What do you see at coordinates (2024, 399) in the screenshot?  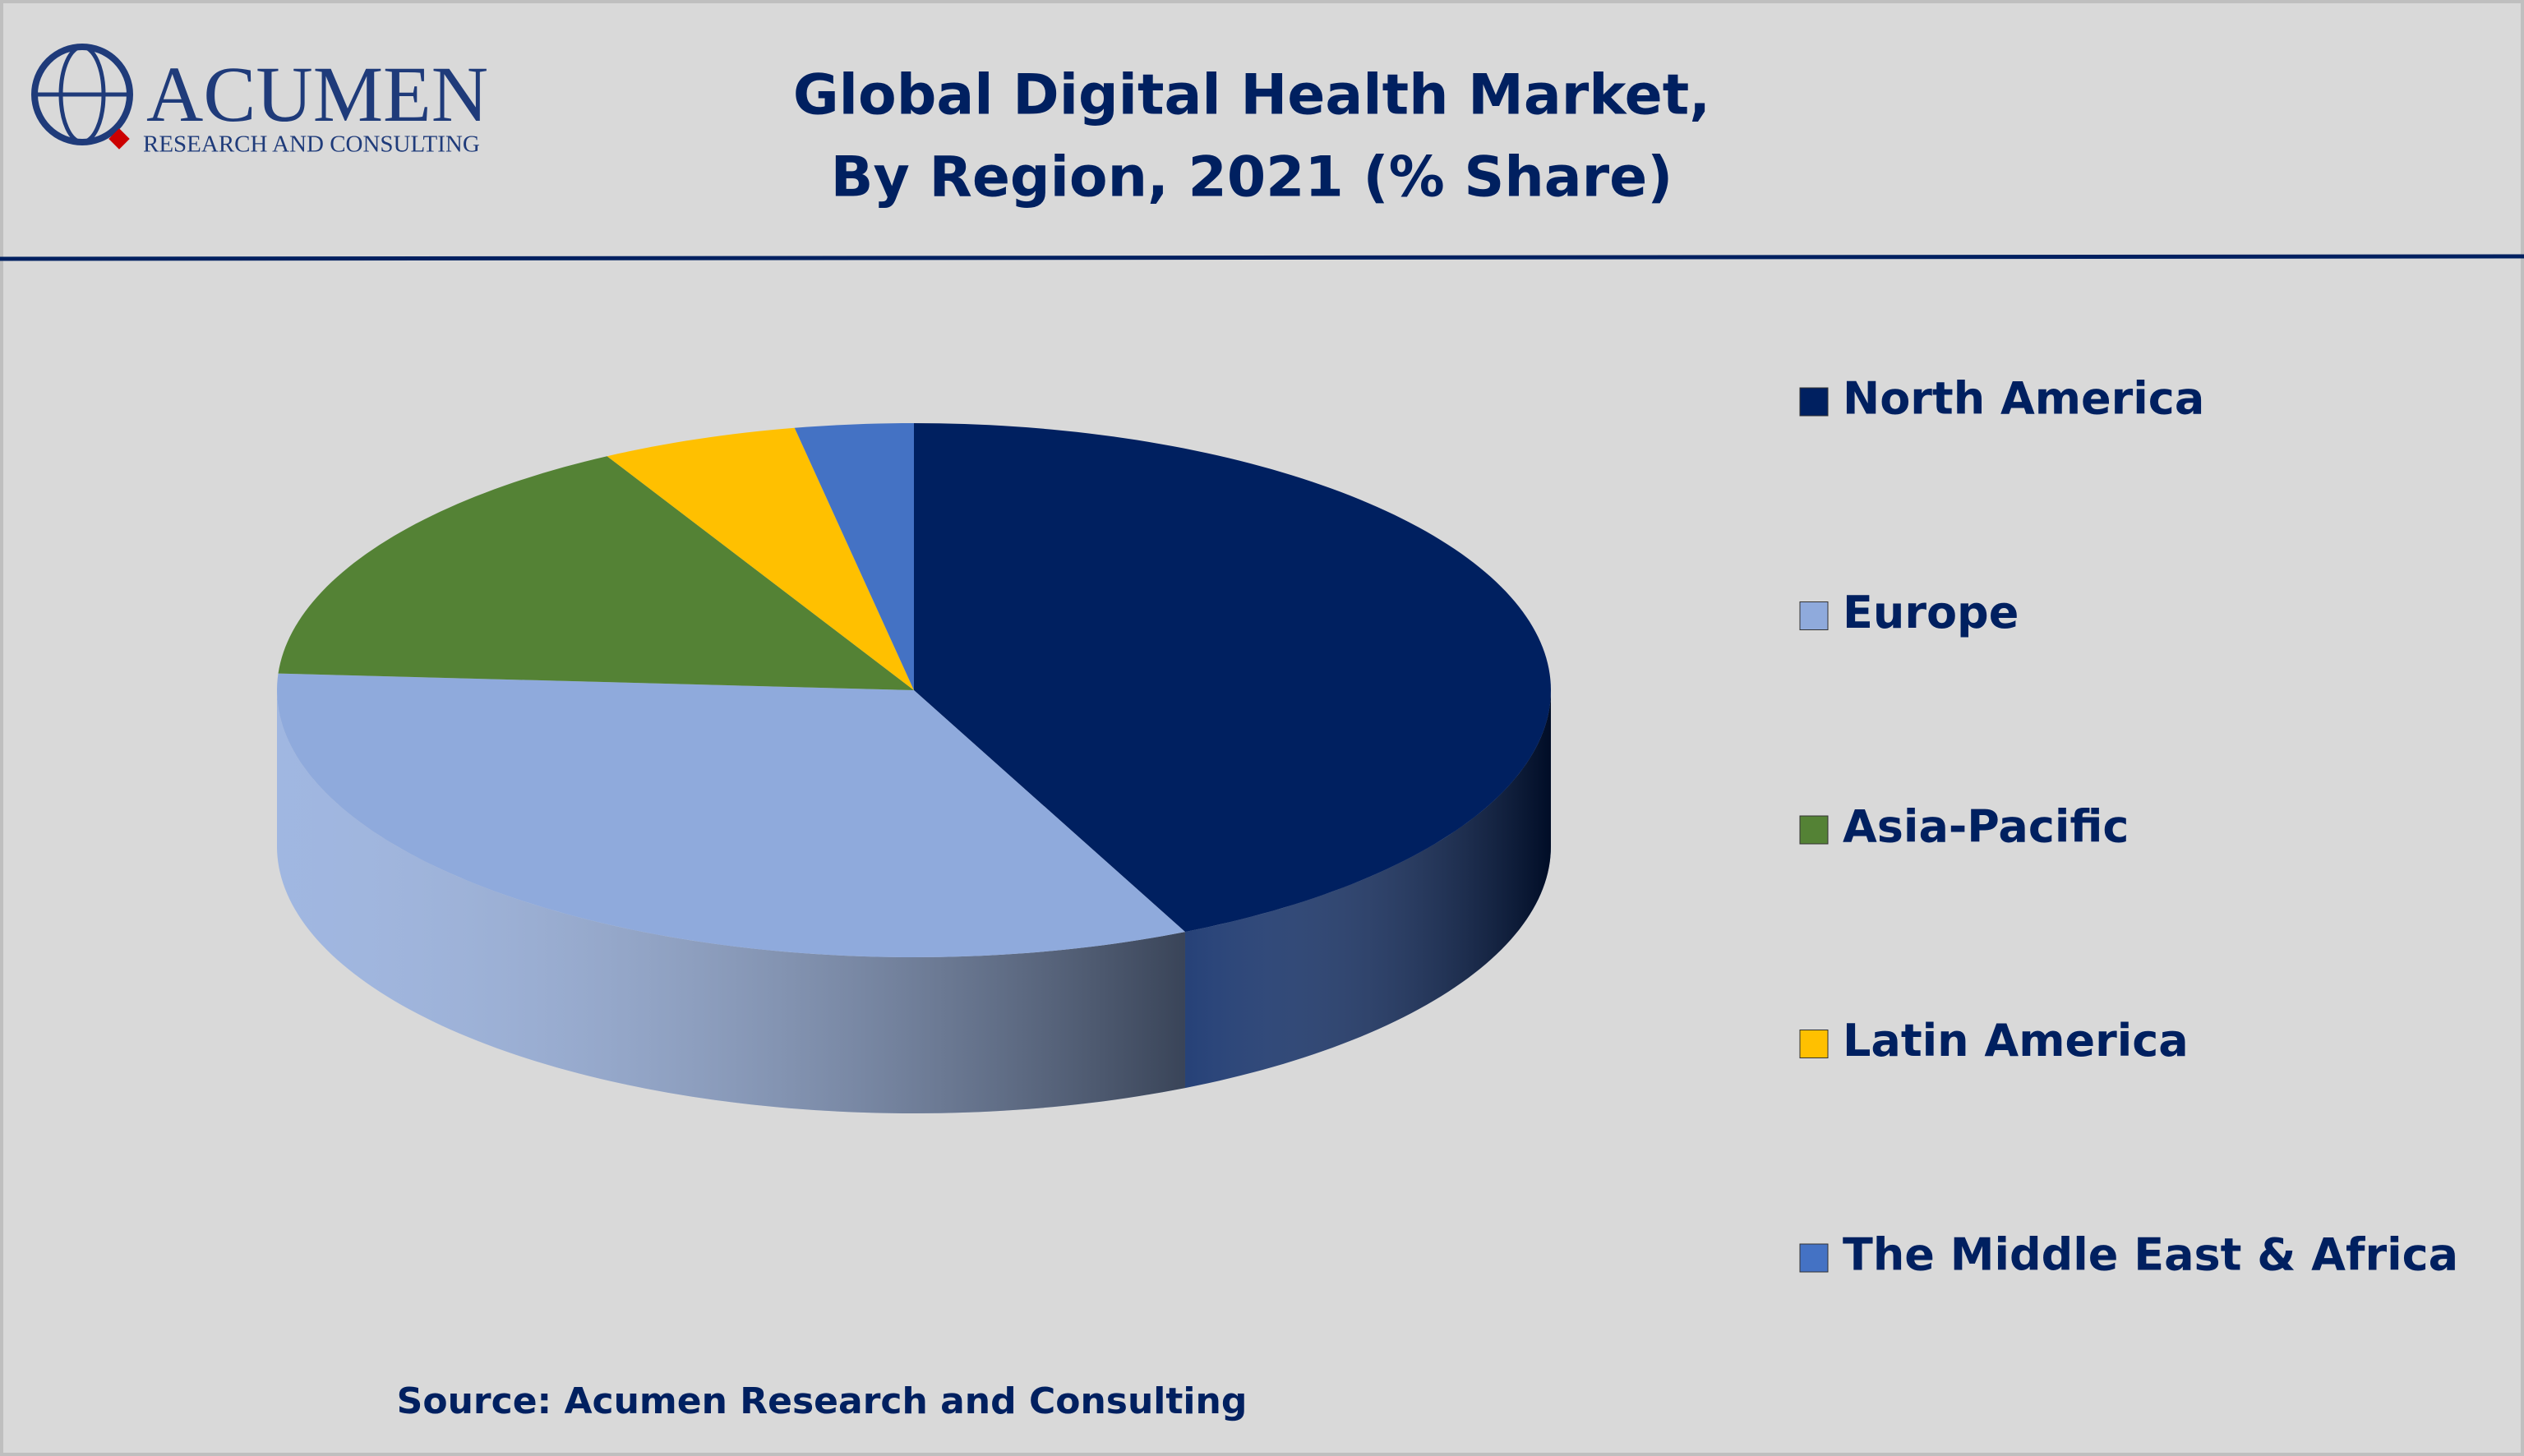 I see `legend-label: North America` at bounding box center [2024, 399].